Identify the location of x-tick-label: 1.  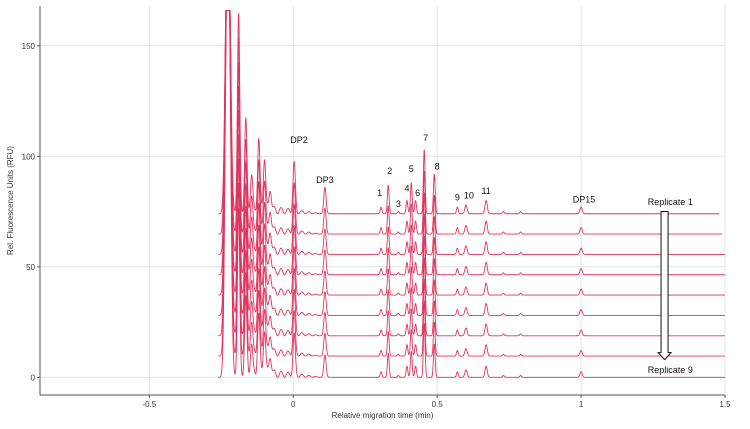
(581, 404).